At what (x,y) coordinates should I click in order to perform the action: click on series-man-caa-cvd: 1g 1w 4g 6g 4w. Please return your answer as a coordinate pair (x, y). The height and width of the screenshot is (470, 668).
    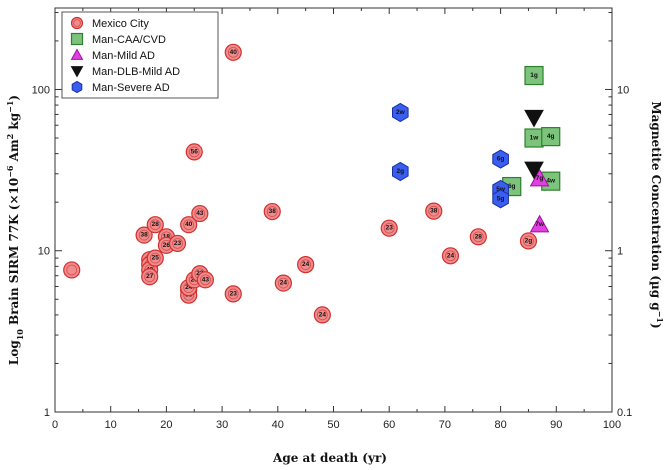
    Looking at the image, I should click on (531, 131).